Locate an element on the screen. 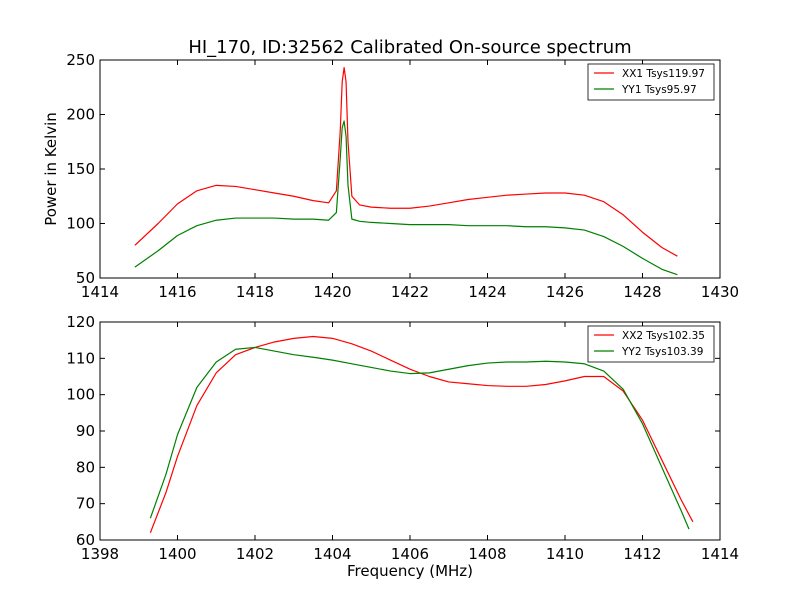 This screenshot has height=600, width=800. bottom-x-axis-label: Frequency (MHz) is located at coordinates (410, 571).